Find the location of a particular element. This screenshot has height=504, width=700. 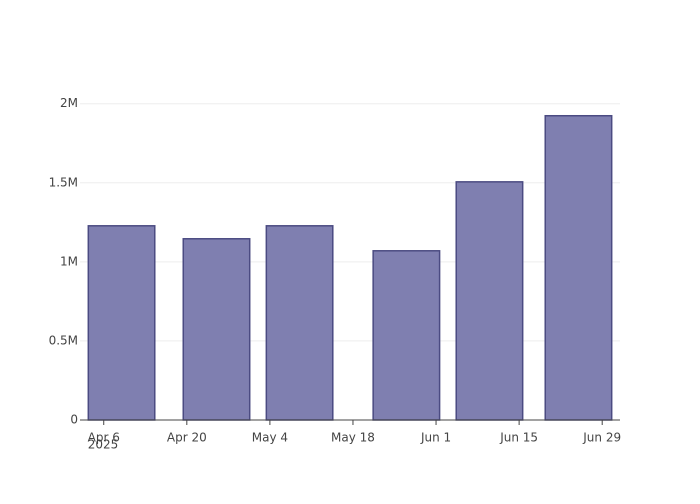

x-tick-label: May 4 is located at coordinates (270, 438).